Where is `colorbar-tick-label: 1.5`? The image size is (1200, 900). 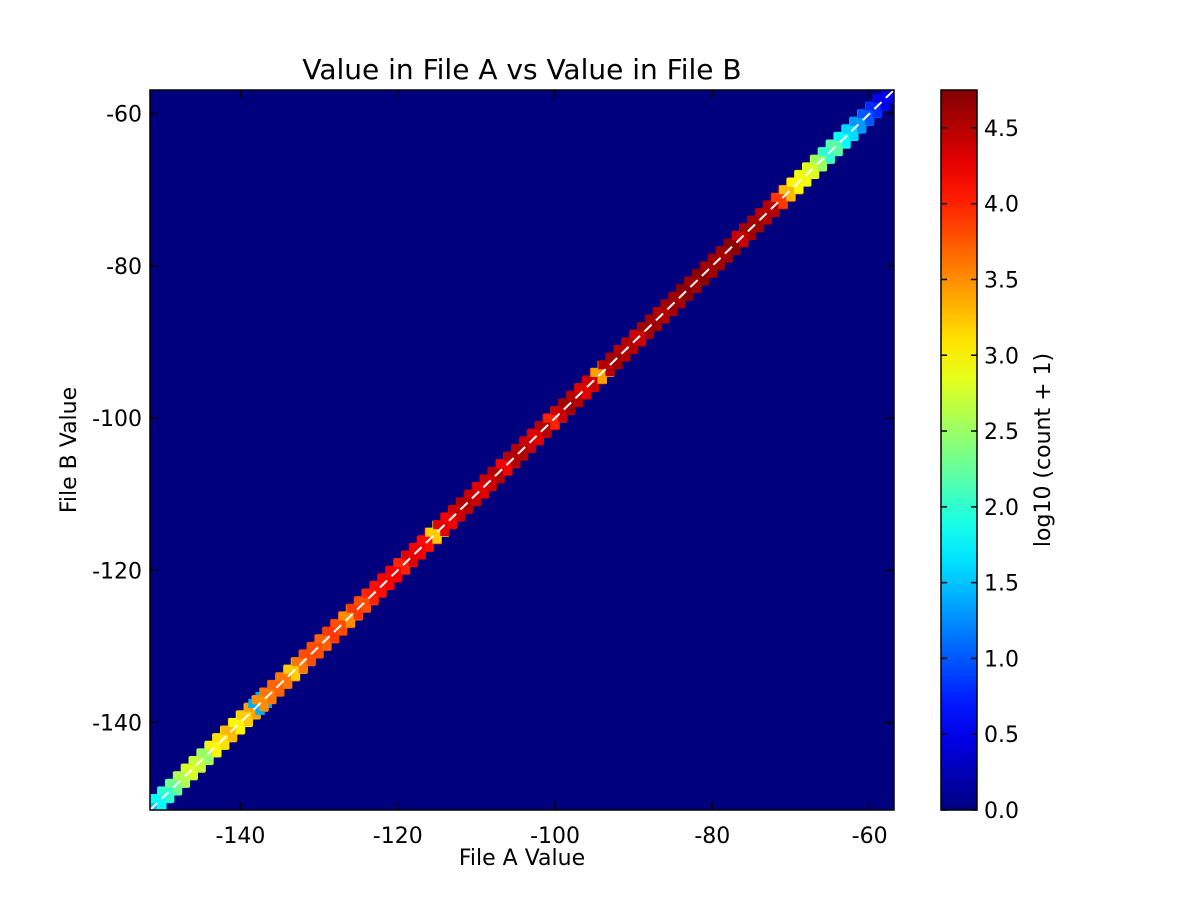
colorbar-tick-label: 1.5 is located at coordinates (1001, 584).